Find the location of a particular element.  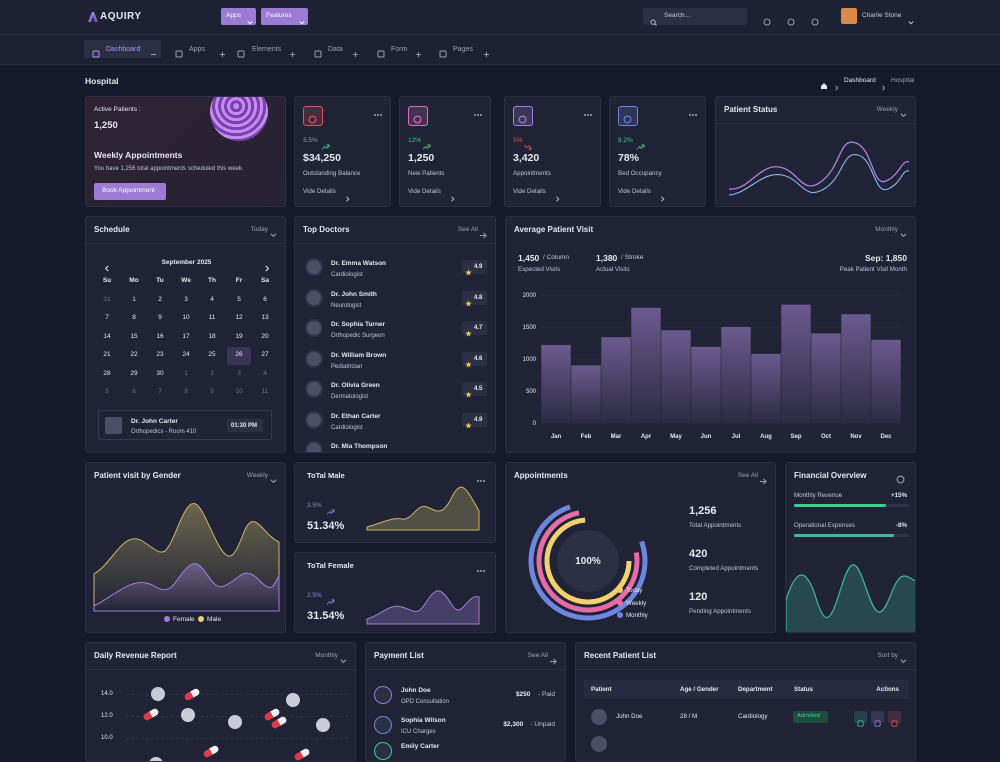

menu-button: Features is located at coordinates (284, 16).